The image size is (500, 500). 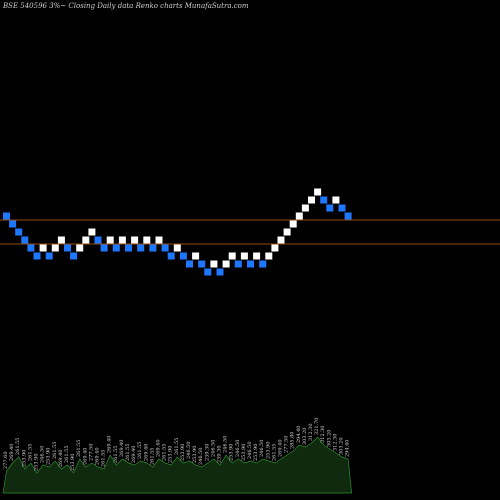 I want to click on price-label-18: 261.55, so click(x=116, y=455).